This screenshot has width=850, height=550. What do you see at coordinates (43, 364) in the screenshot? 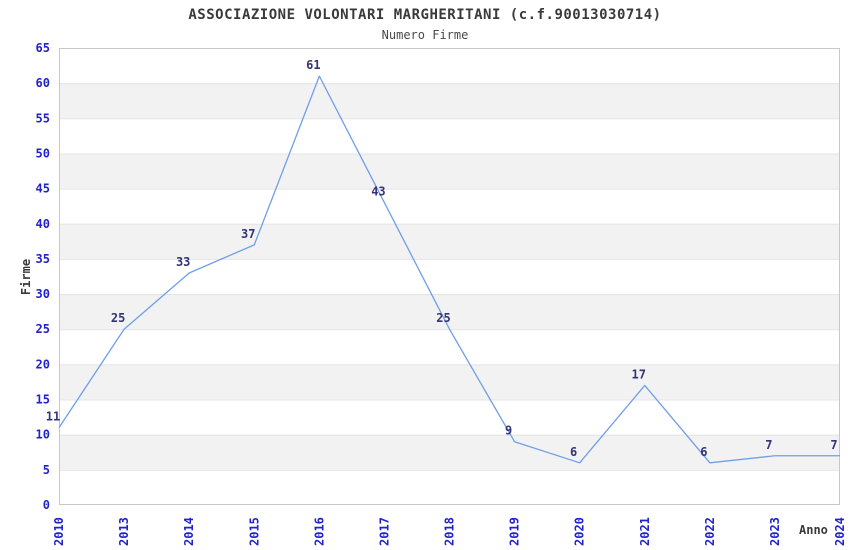
I see `y-tick-label: 20` at bounding box center [43, 364].